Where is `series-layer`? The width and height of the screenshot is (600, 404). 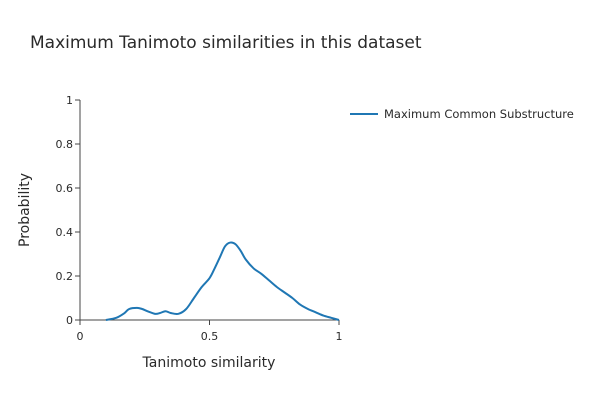 series-layer is located at coordinates (222, 281).